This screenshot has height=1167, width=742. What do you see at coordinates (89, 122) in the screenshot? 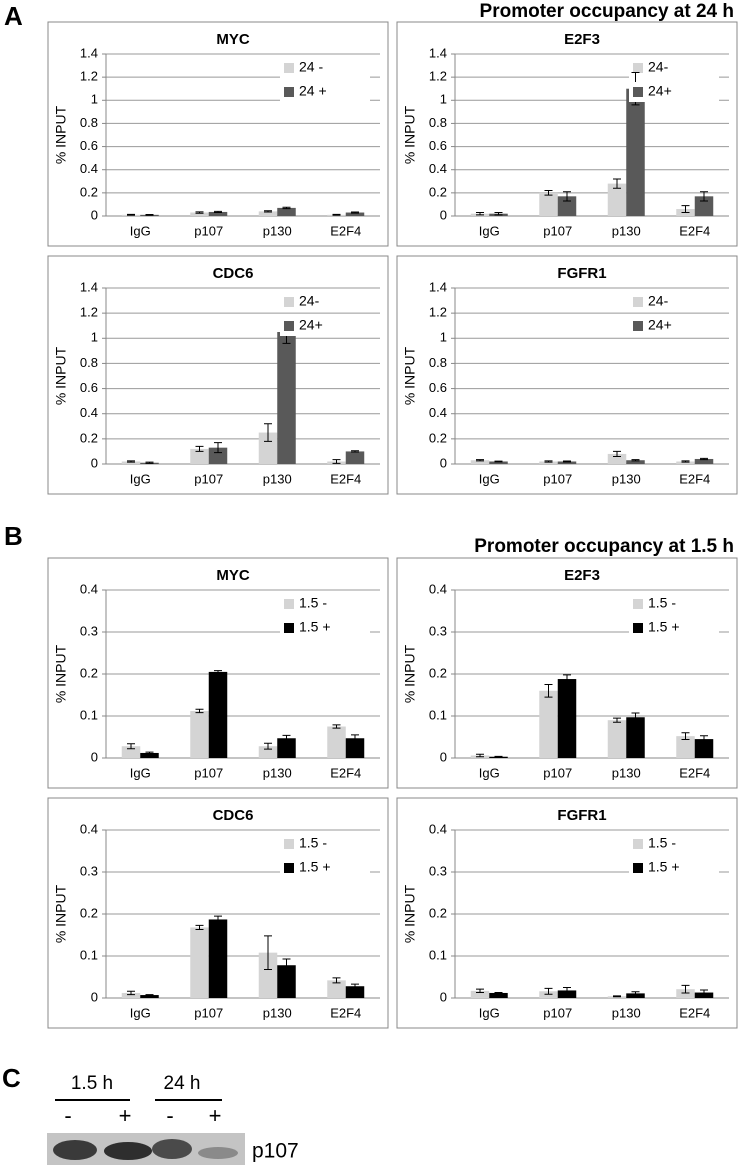
I see `y-tick-label: 0.8` at bounding box center [89, 122].